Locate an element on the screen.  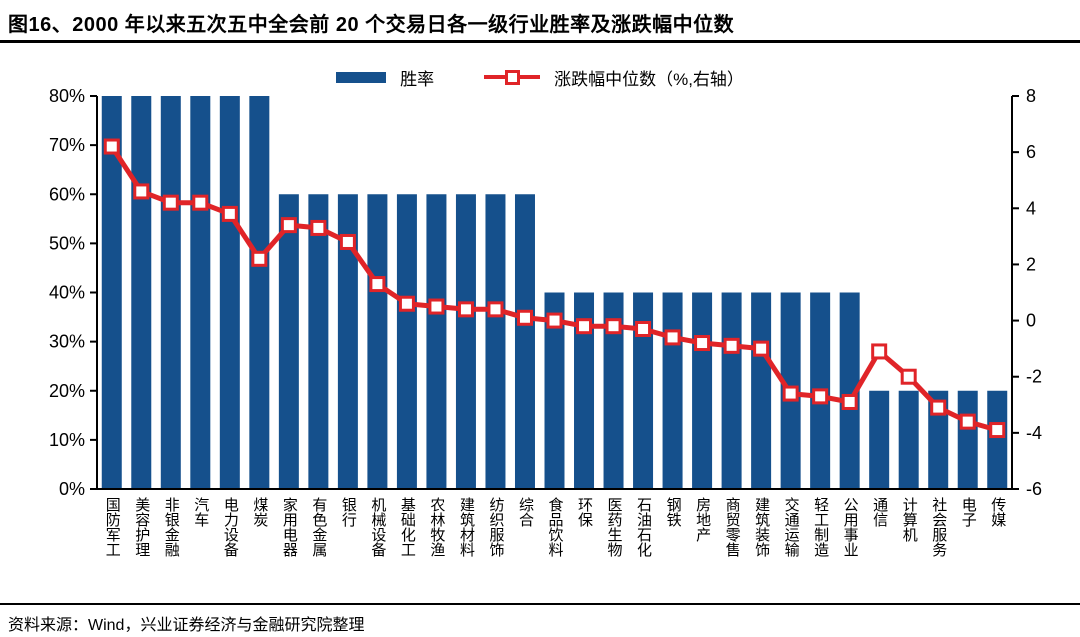
x-axis-category-label: 轻工制造 is located at coordinates (821, 527).